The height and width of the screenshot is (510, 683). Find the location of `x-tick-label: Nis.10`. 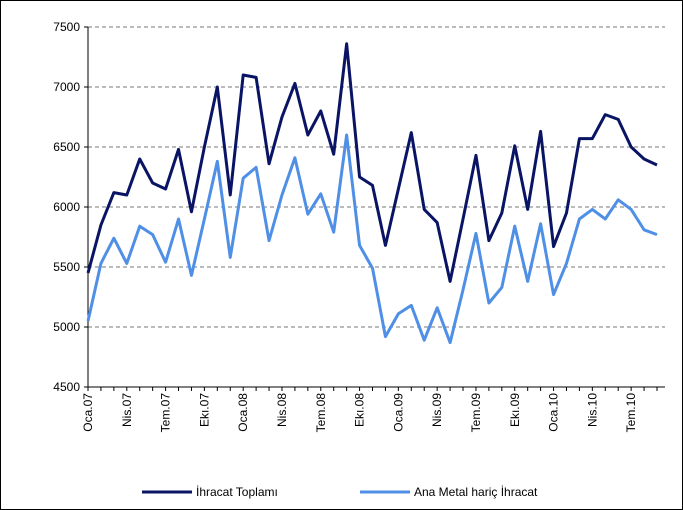

x-tick-label: Nis.10 is located at coordinates (592, 410).